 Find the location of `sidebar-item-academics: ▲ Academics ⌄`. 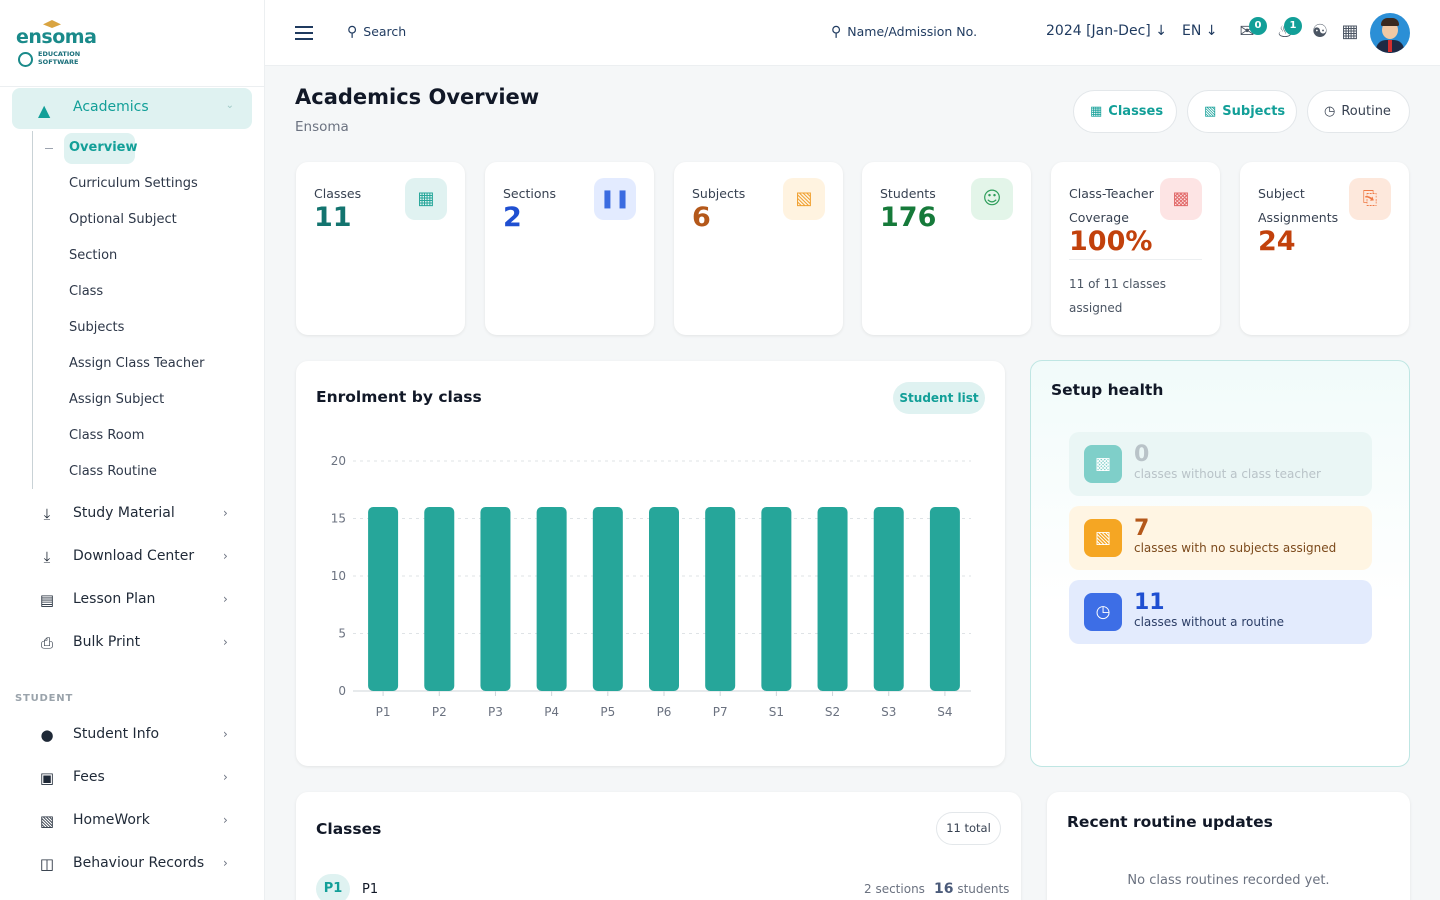

sidebar-item-academics: ▲ Academics ⌄ is located at coordinates (132, 108).